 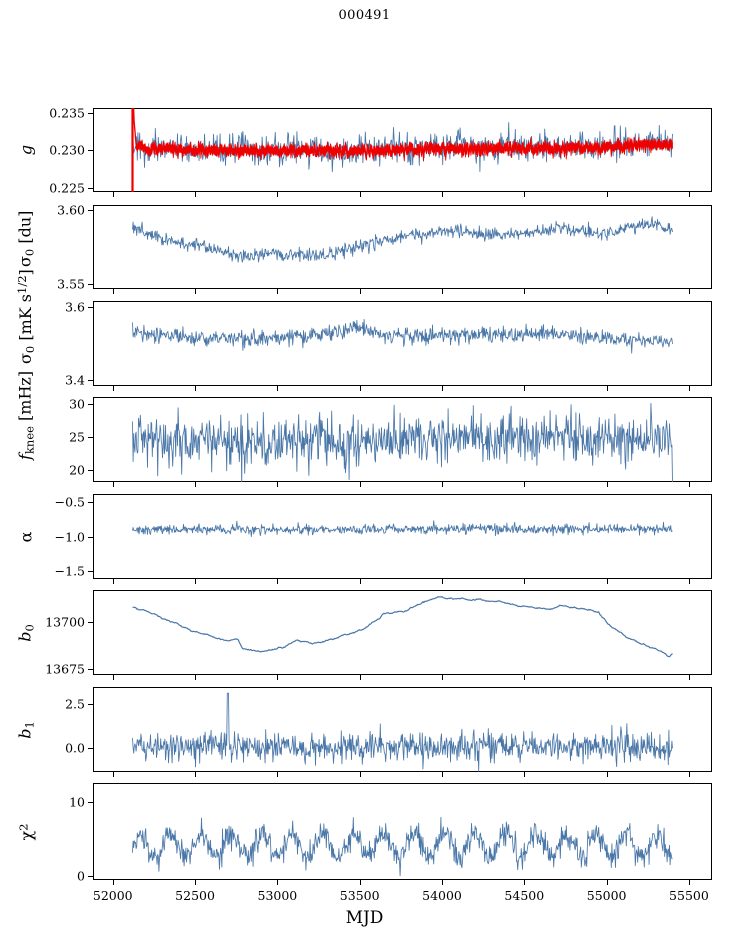 I want to click on y-tick-label: 20, so click(x=77, y=470).